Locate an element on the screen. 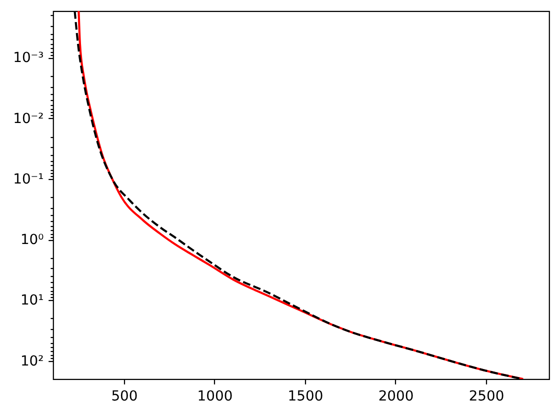  x-tick-label: 1000 is located at coordinates (215, 396).